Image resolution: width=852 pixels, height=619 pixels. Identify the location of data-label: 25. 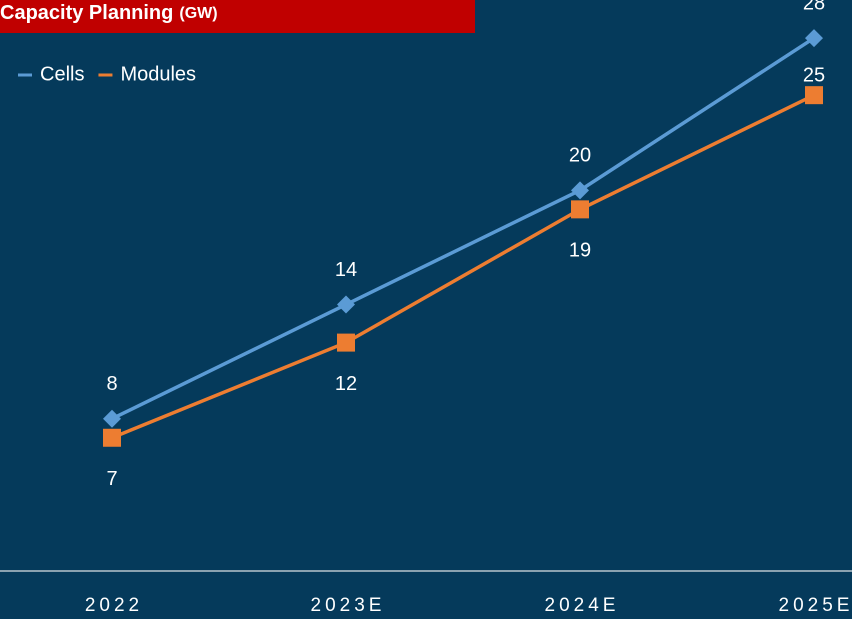
(814, 75).